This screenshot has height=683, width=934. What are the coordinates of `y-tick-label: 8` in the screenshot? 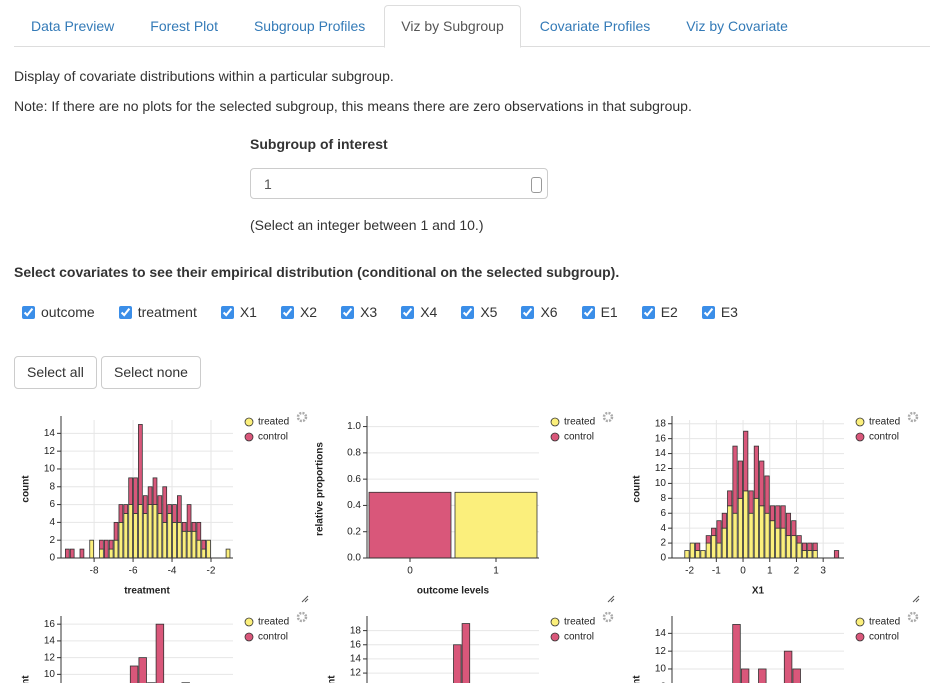 It's located at (663, 682).